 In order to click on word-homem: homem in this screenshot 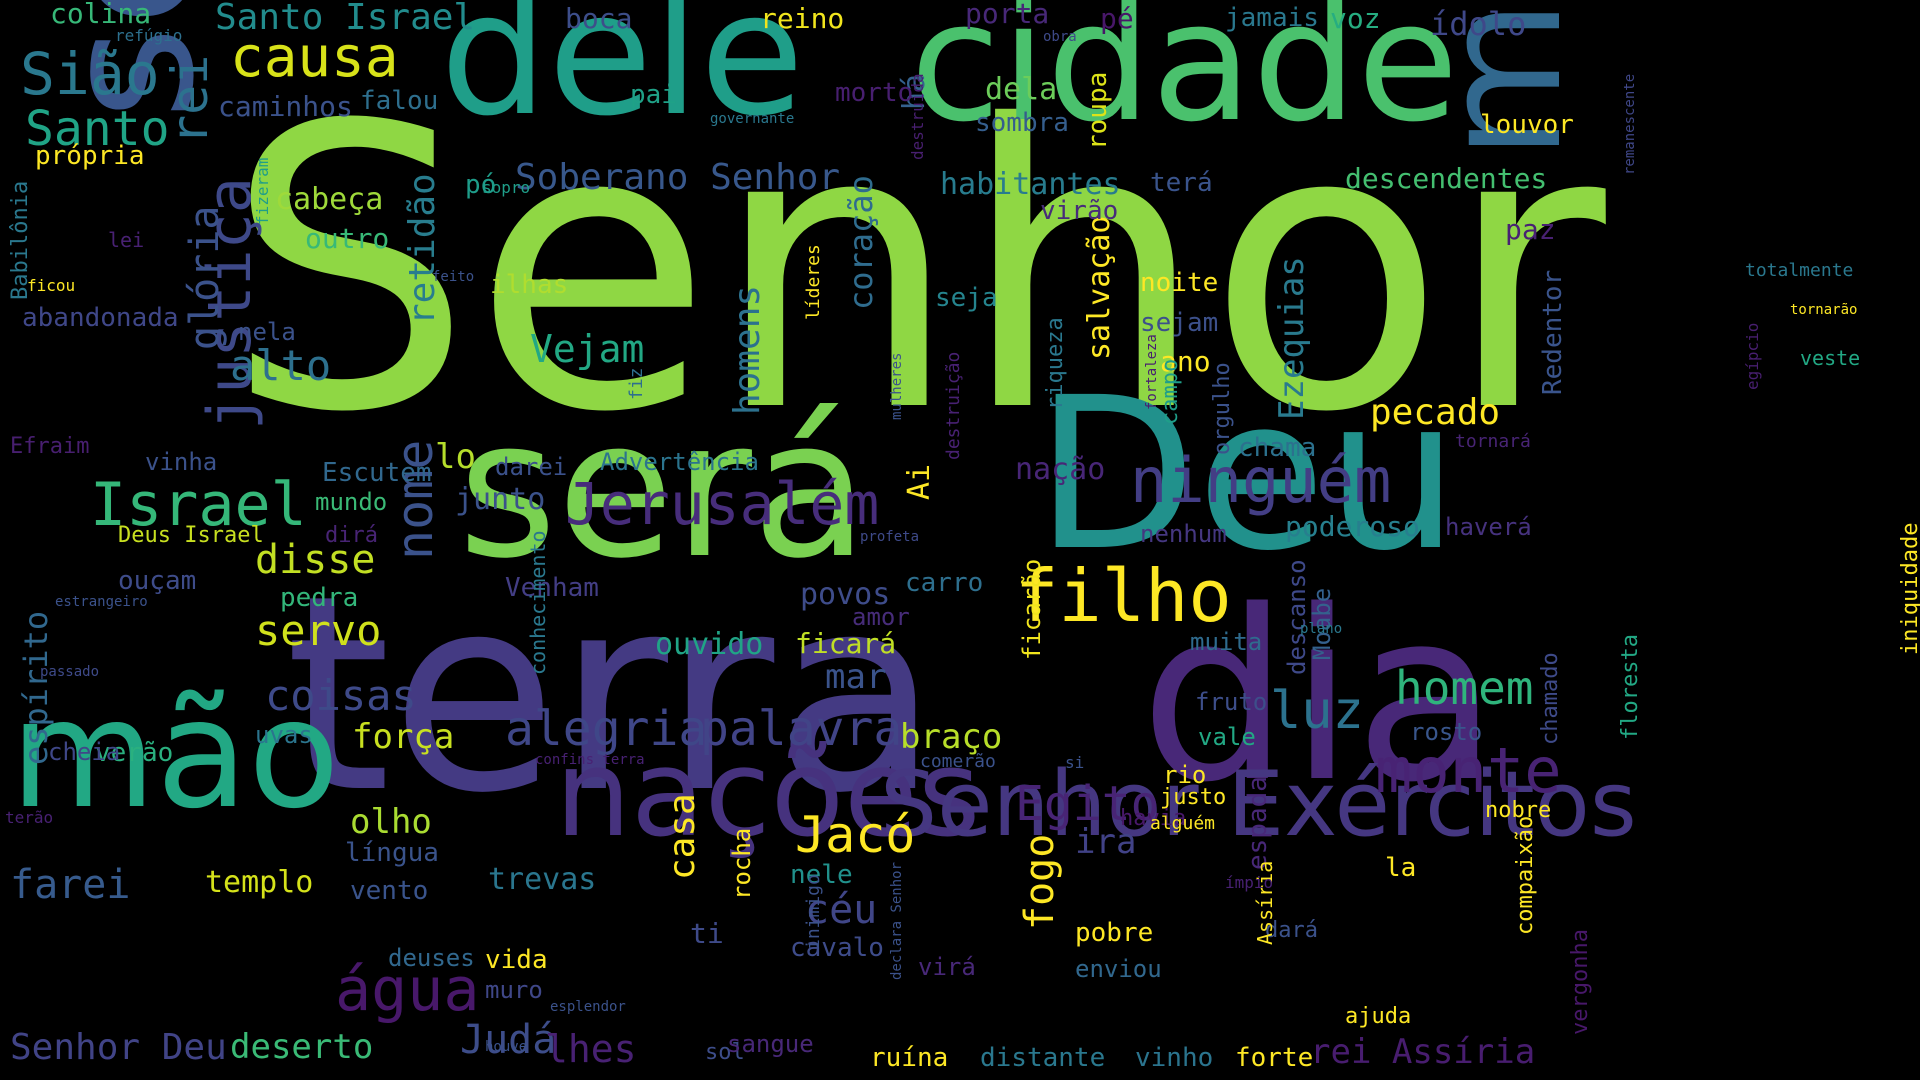, I will do `click(1464, 688)`.